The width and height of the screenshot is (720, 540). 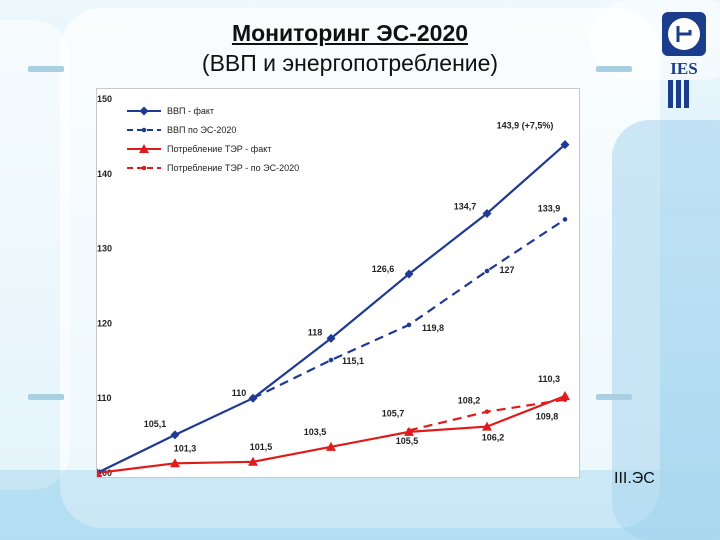 I want to click on ies-logo: IES, so click(x=684, y=60).